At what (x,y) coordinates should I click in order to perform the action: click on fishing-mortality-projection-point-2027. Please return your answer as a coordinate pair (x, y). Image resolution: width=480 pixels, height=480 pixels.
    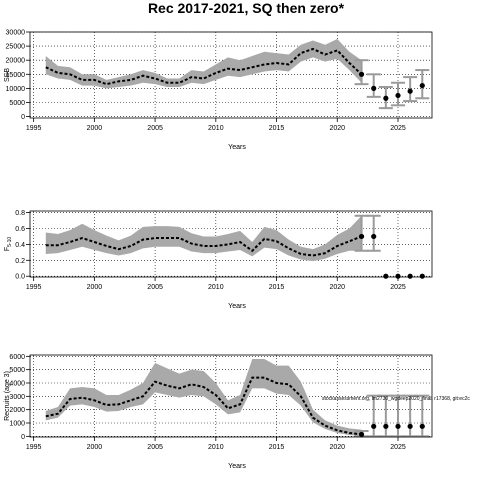
    Looking at the image, I should click on (422, 276).